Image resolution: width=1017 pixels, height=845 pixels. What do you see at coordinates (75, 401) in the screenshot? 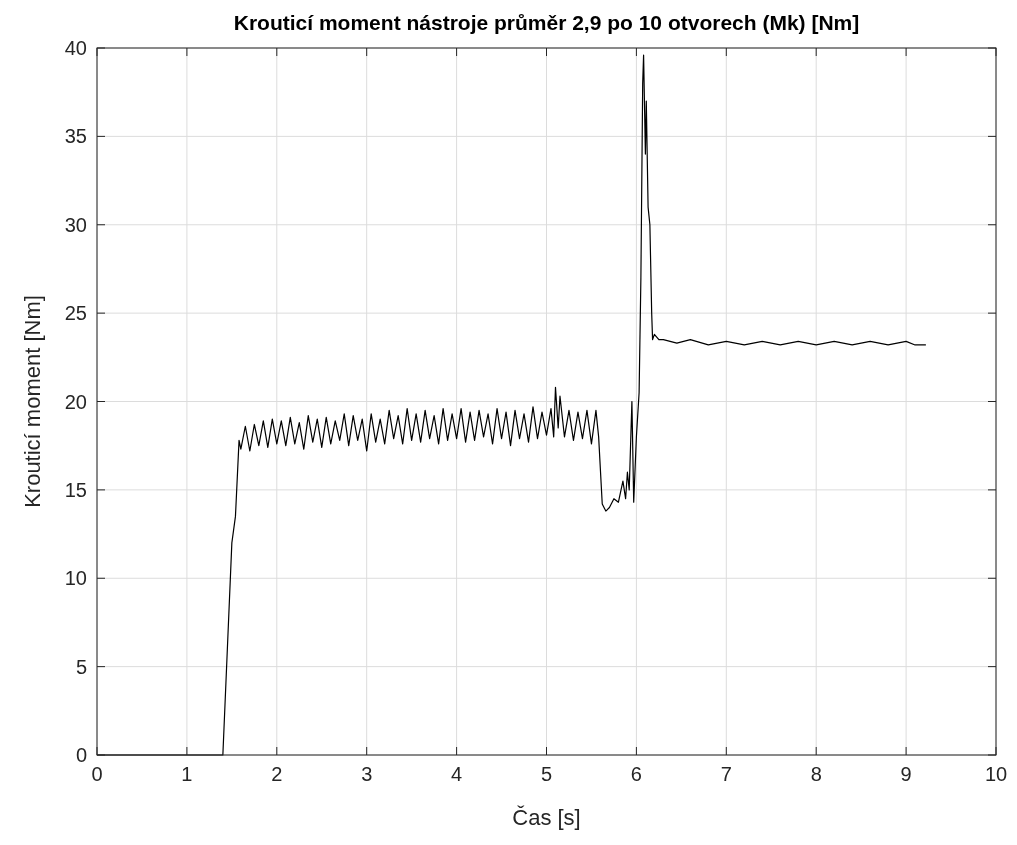
I see `y-tick-label: 20` at bounding box center [75, 401].